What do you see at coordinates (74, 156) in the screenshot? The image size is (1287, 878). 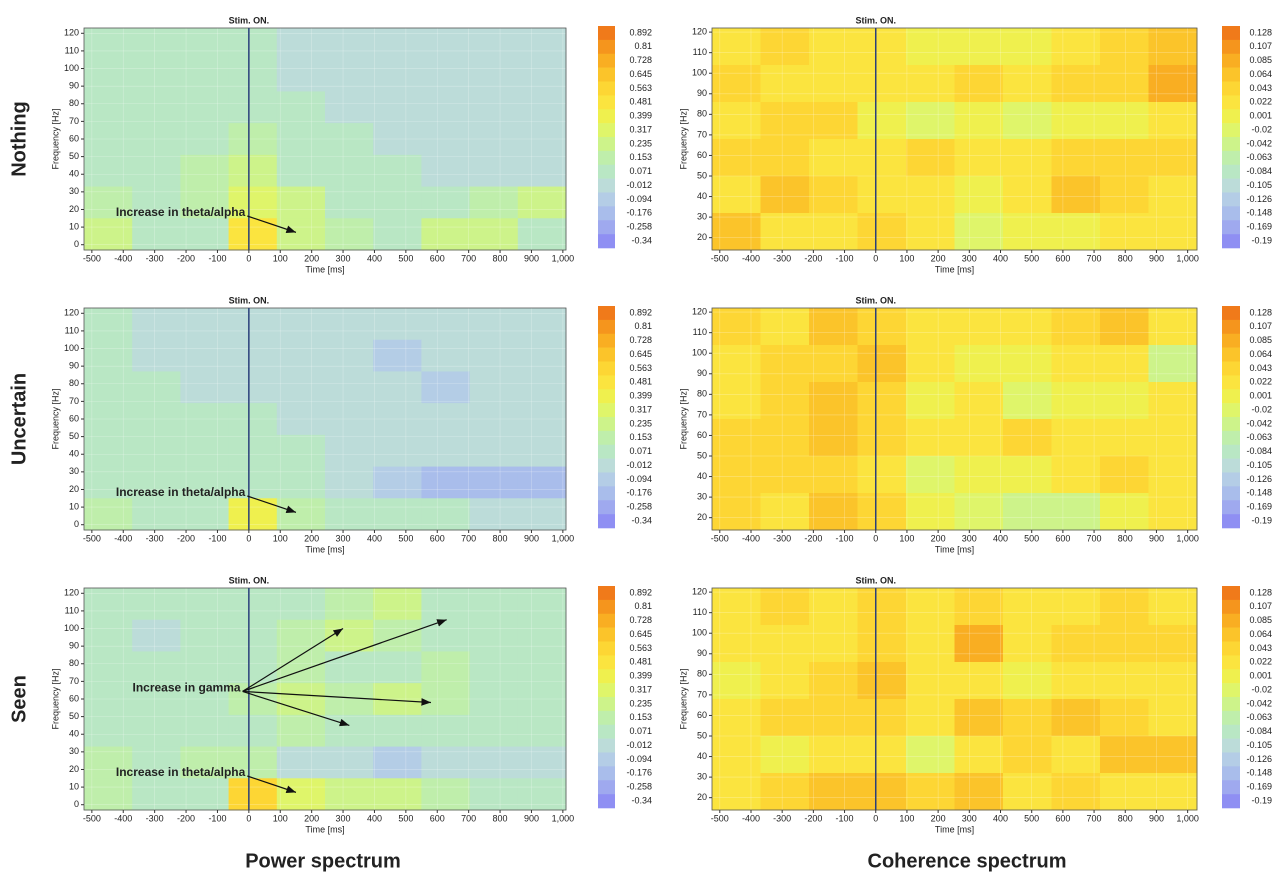 I see `y-tick-label: 50` at bounding box center [74, 156].